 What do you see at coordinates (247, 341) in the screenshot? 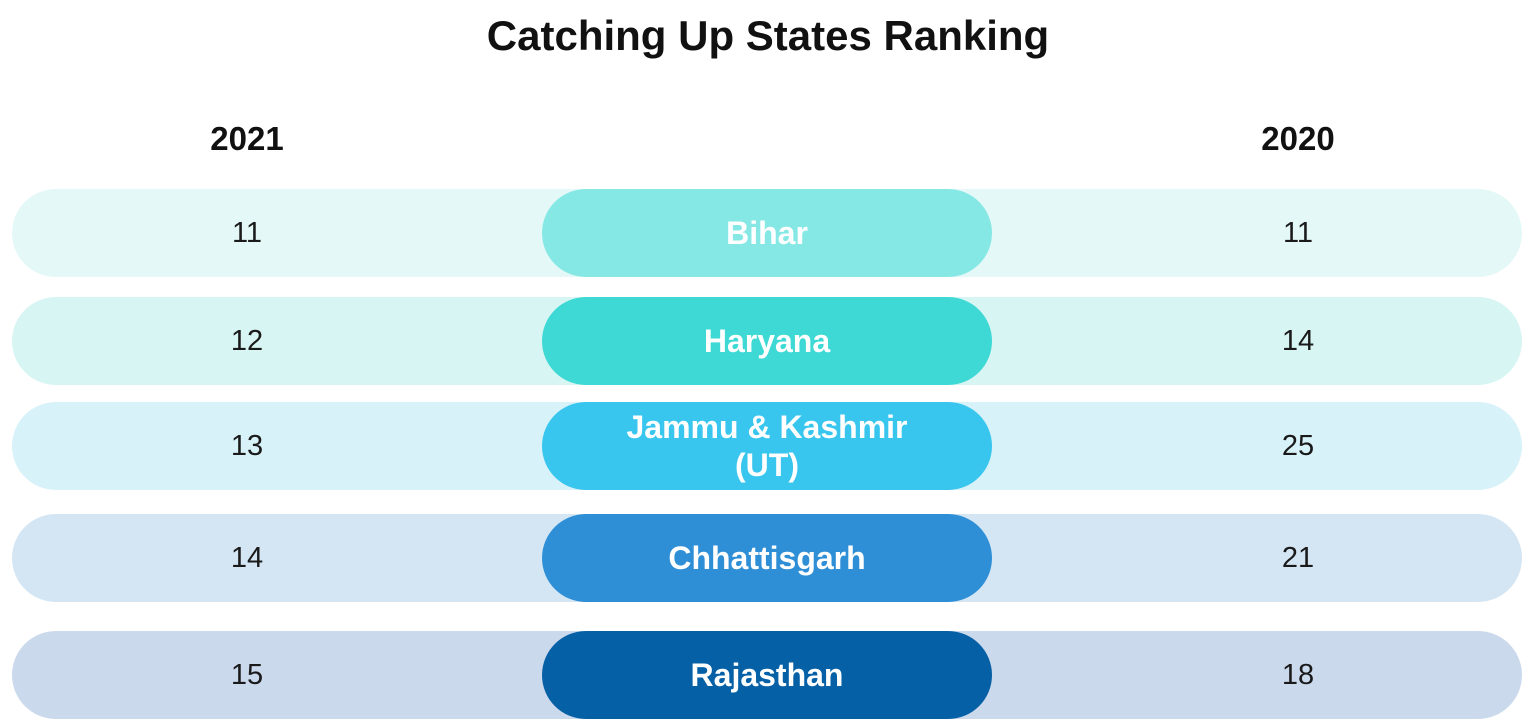
I see `rank-2021: 12` at bounding box center [247, 341].